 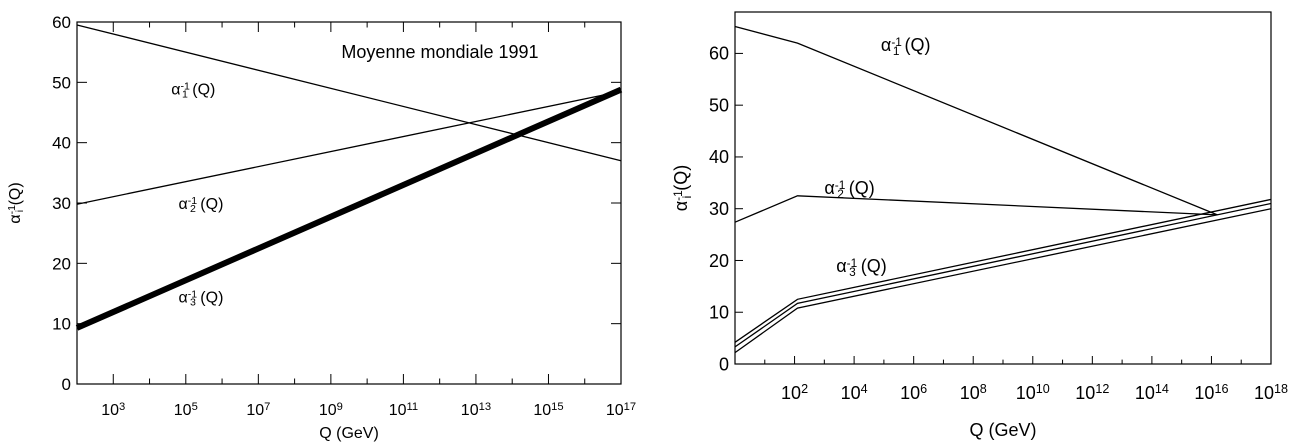 What do you see at coordinates (973, 393) in the screenshot?
I see `x-tick-label: 10⁸` at bounding box center [973, 393].